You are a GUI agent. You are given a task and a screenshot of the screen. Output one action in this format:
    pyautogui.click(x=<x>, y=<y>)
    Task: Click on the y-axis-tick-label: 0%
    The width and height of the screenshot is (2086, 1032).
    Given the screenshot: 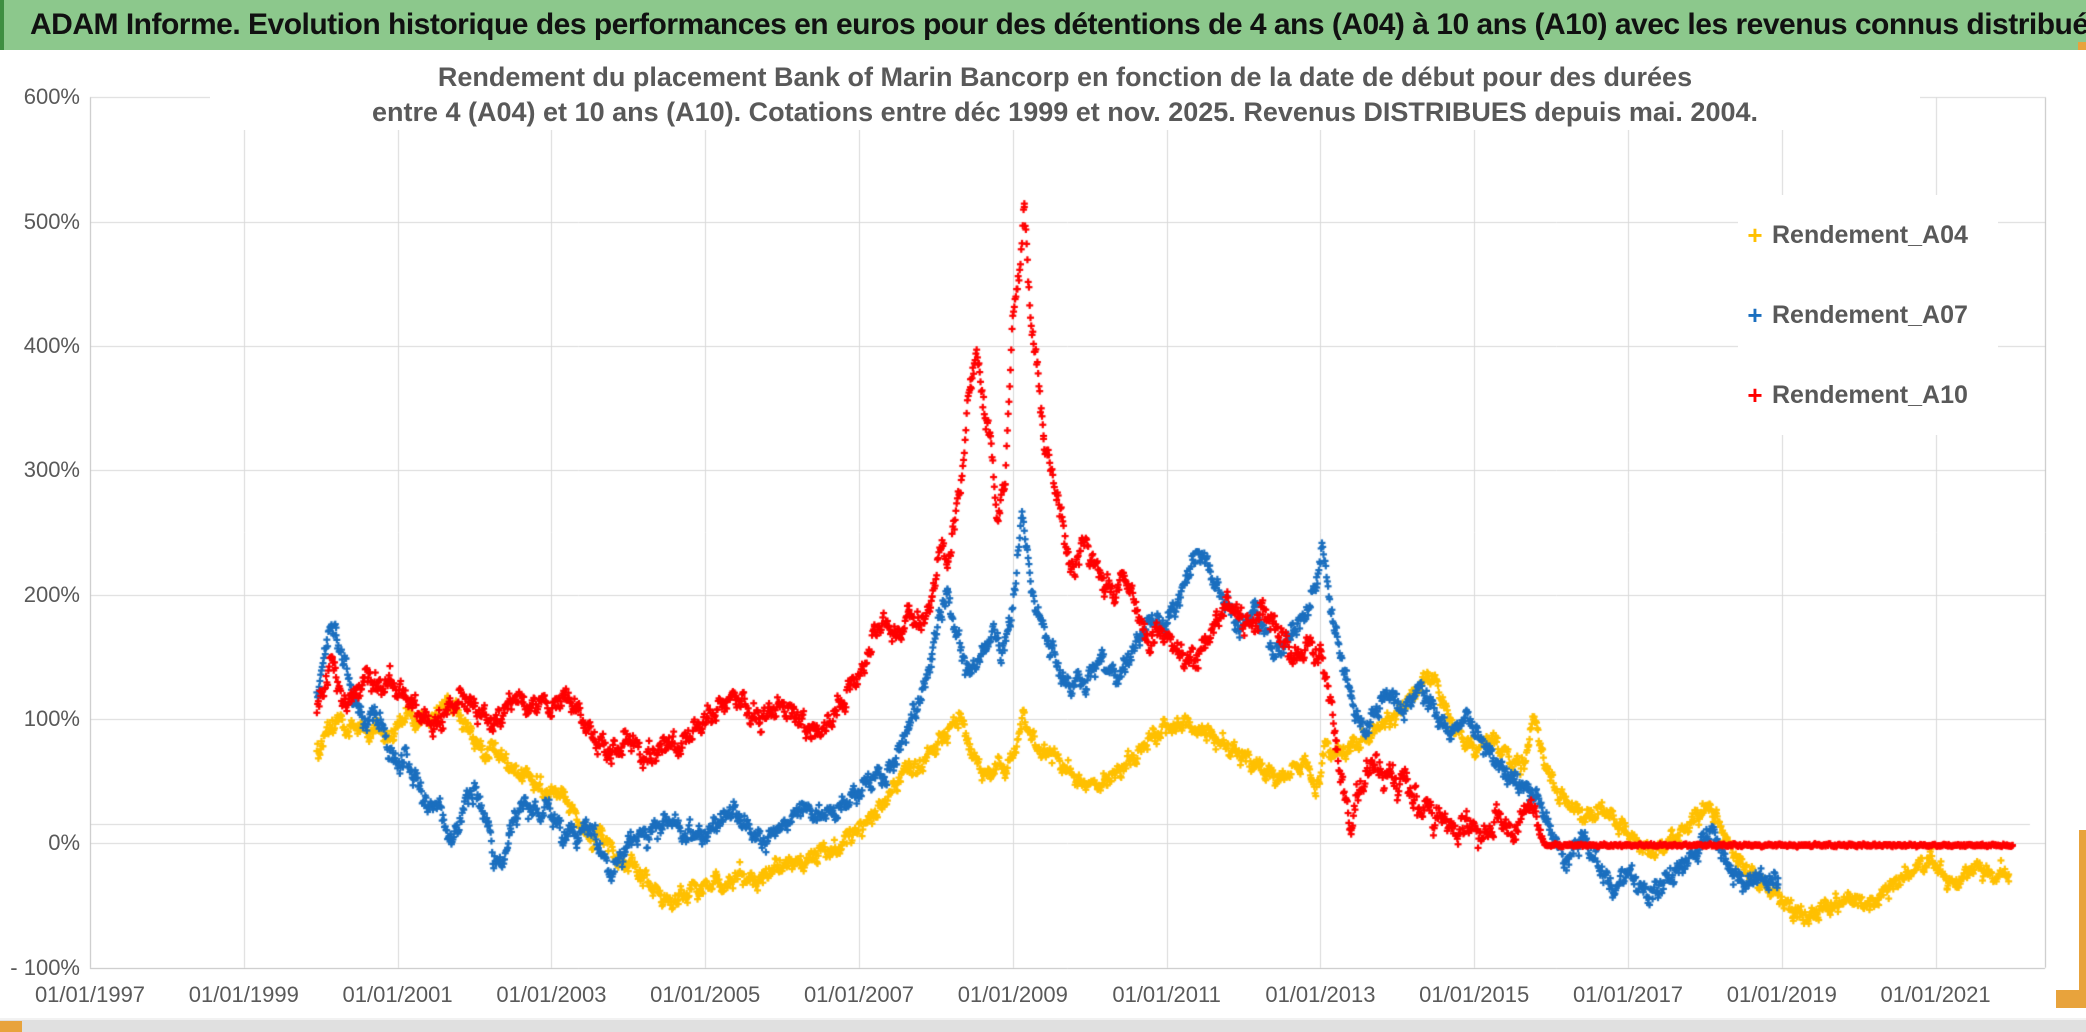 What is the action you would take?
    pyautogui.click(x=64, y=843)
    